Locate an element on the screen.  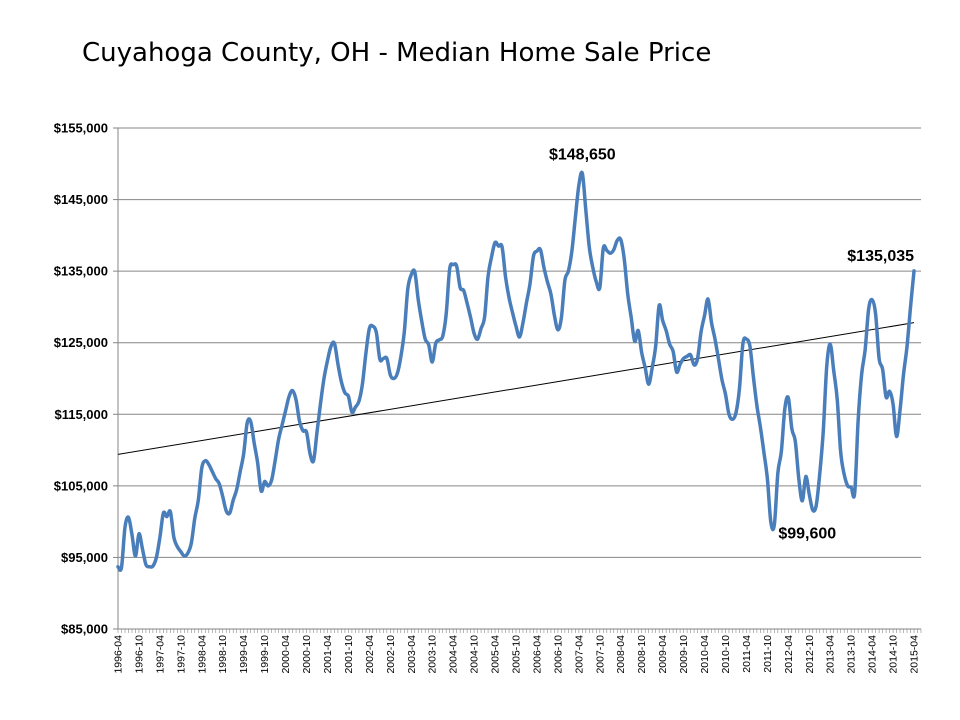
x-tick-label: 2011-10 is located at coordinates (768, 654).